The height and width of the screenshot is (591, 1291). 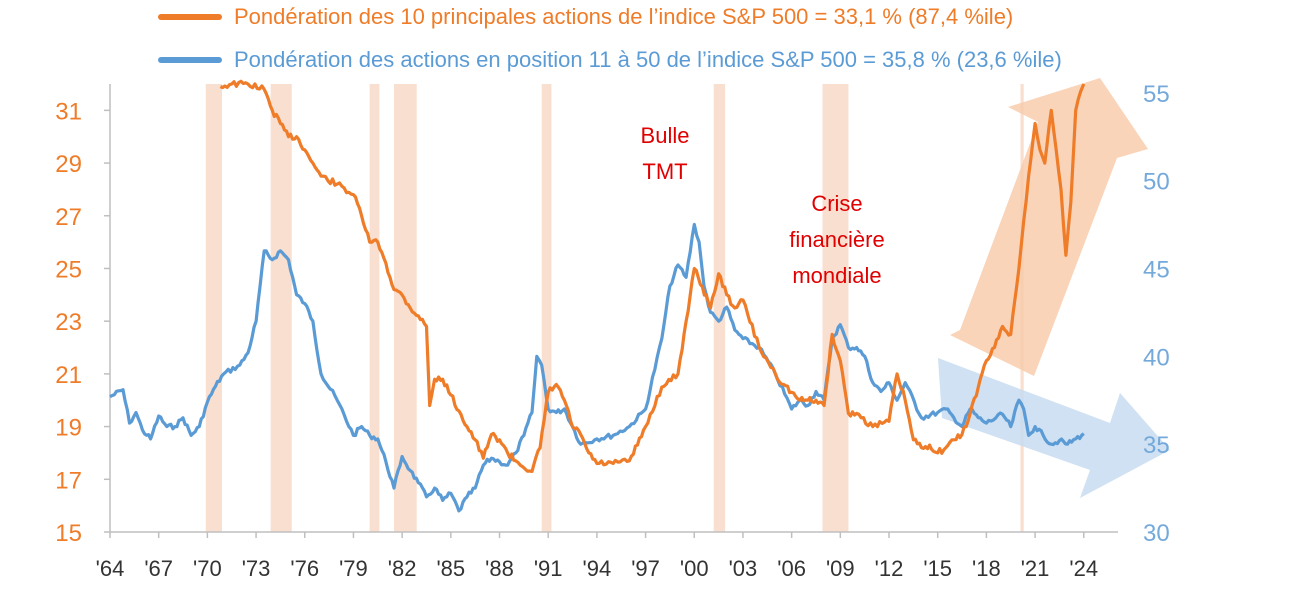 I want to click on y-left-tick-label: 21, so click(x=68, y=375).